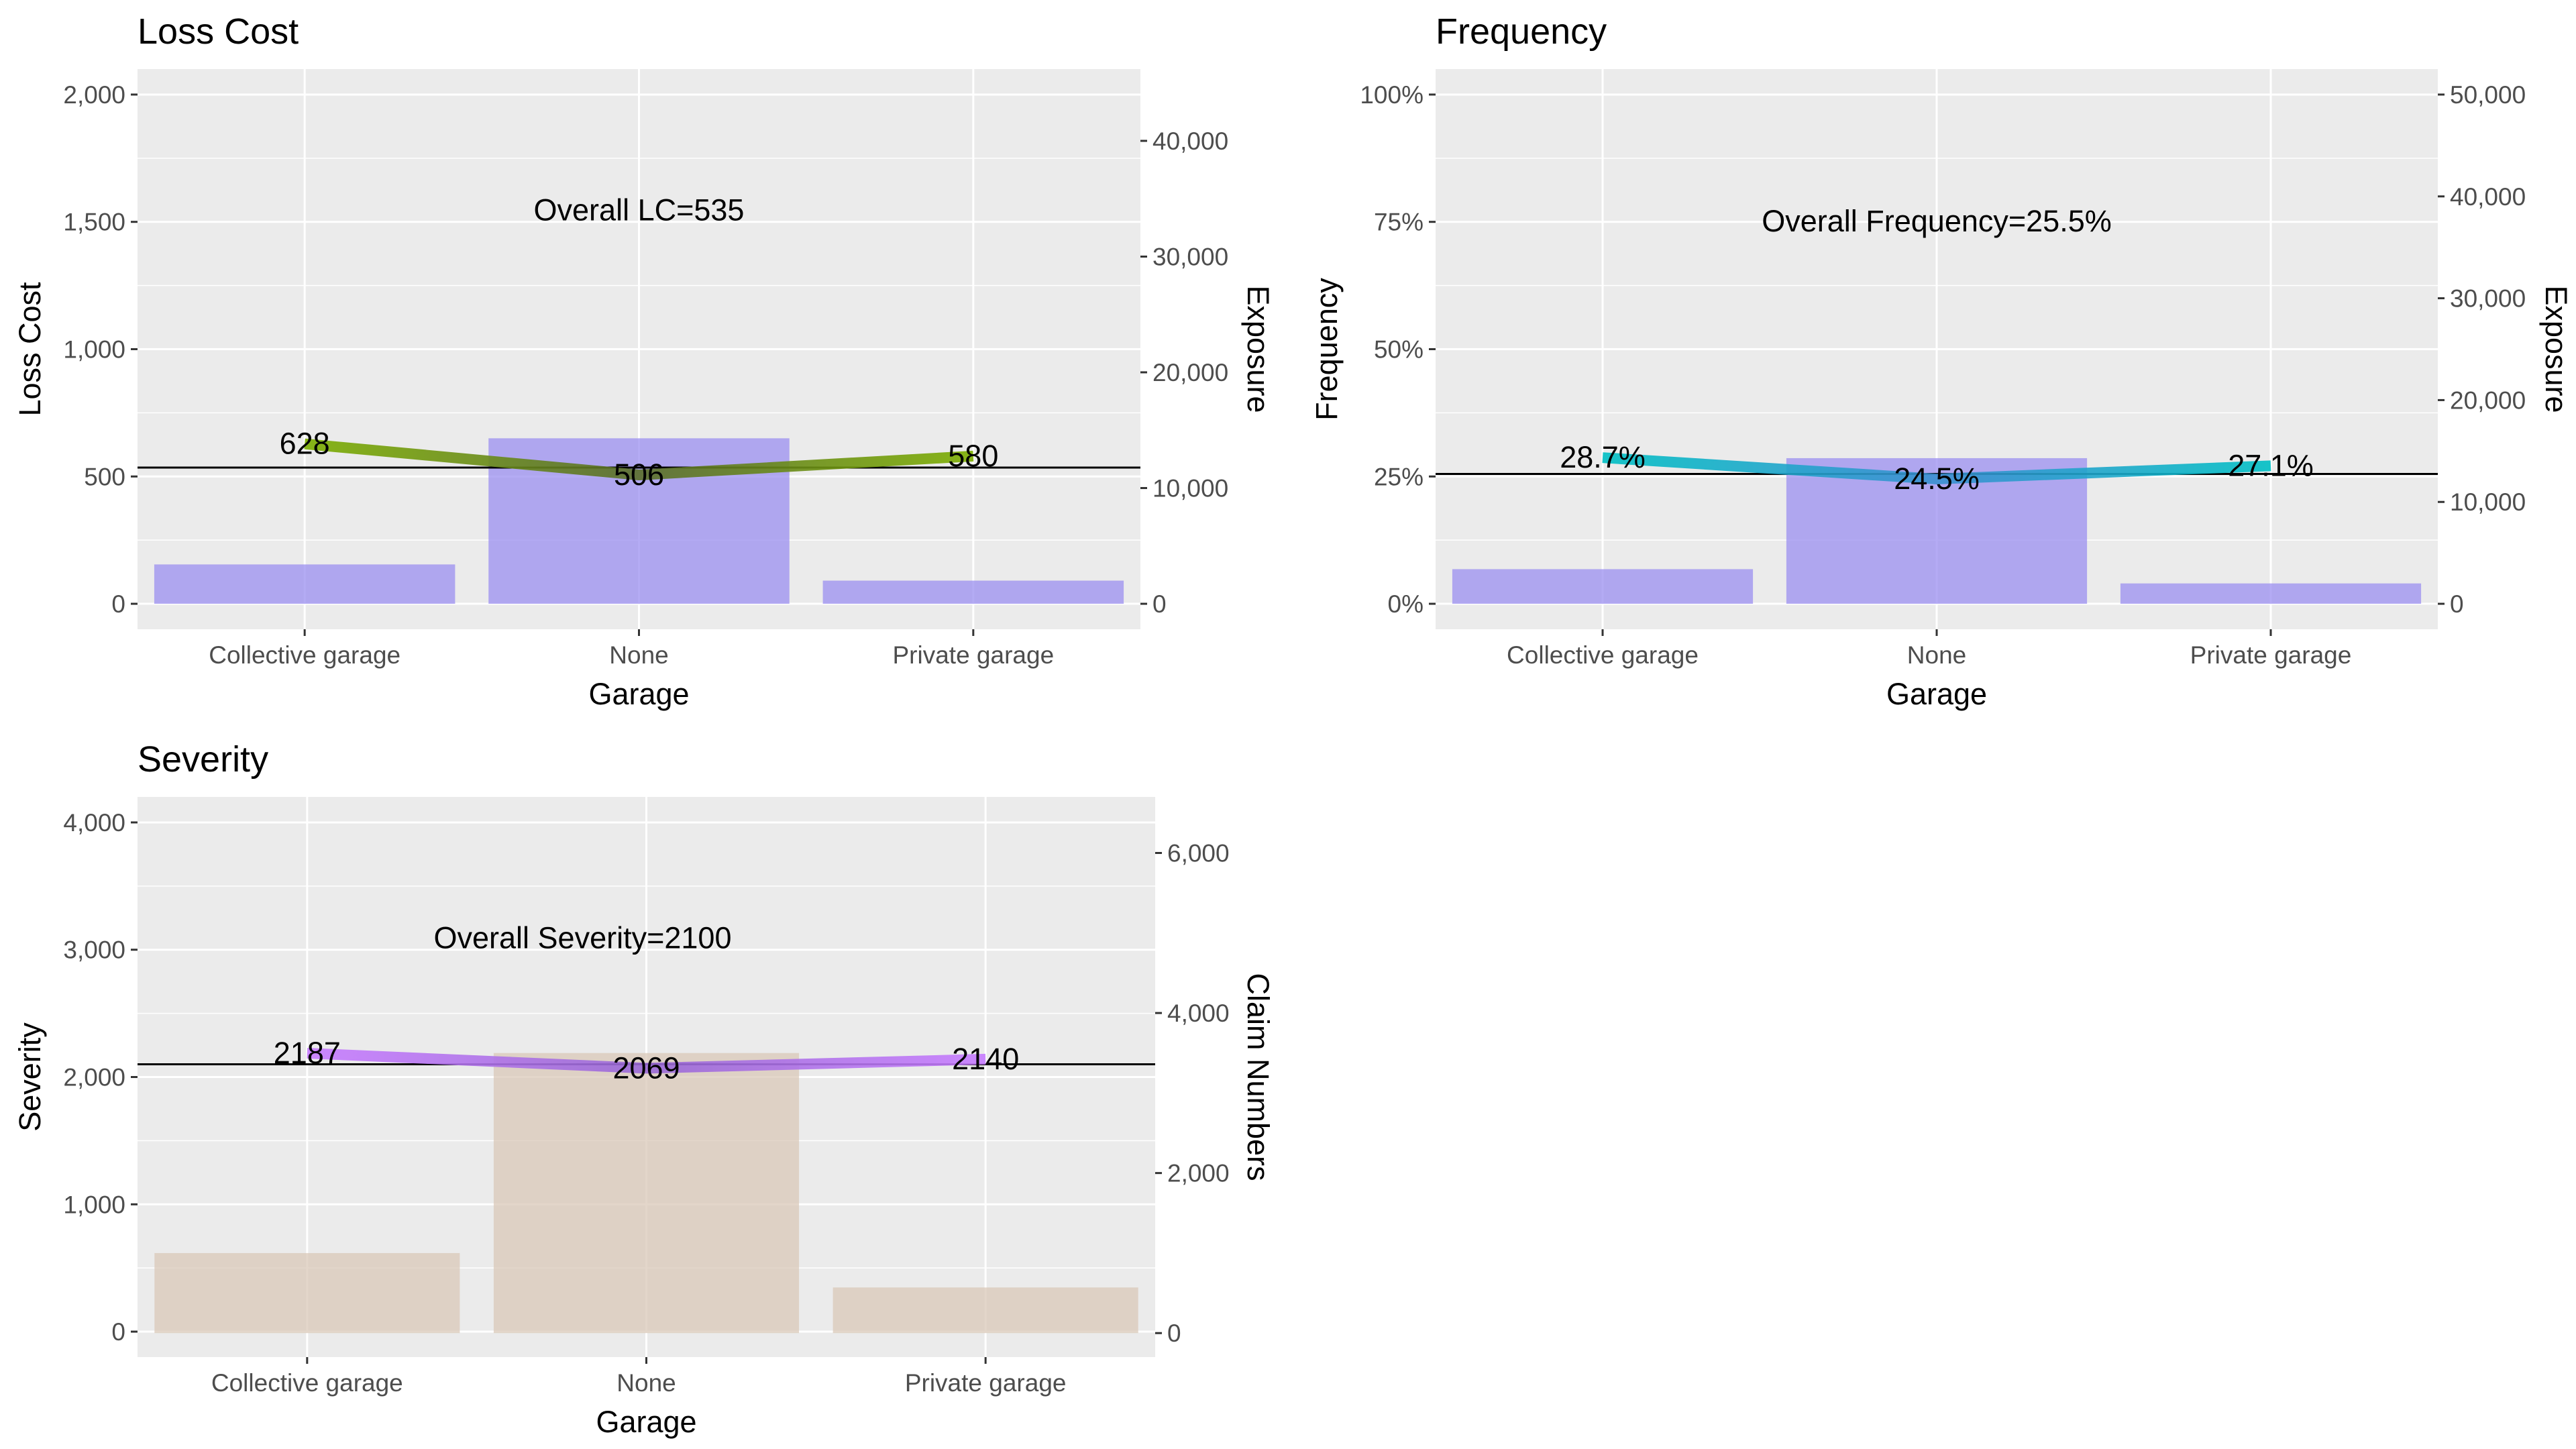  What do you see at coordinates (1937, 221) in the screenshot?
I see `overall-annotation: Overall Frequency=25.5%` at bounding box center [1937, 221].